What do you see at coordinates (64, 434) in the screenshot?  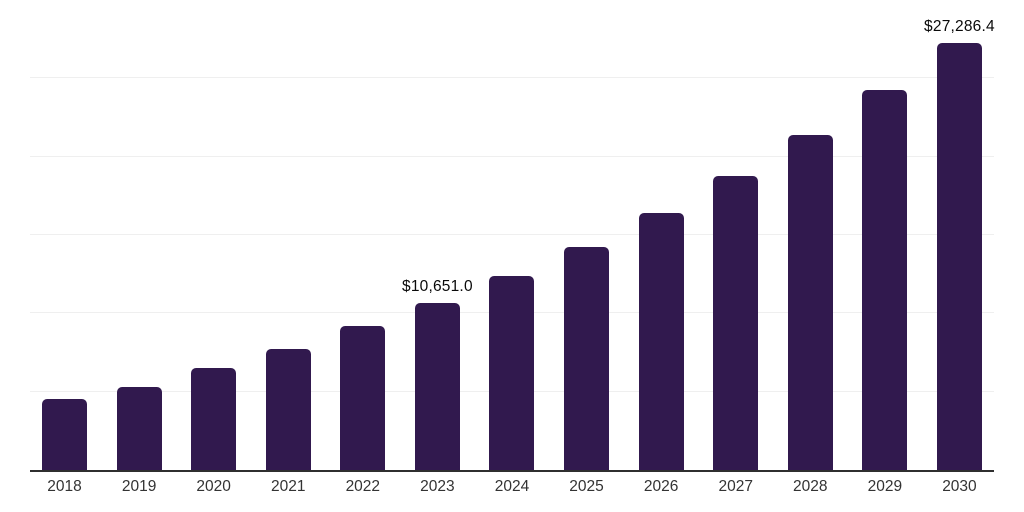 I see `bar-2018` at bounding box center [64, 434].